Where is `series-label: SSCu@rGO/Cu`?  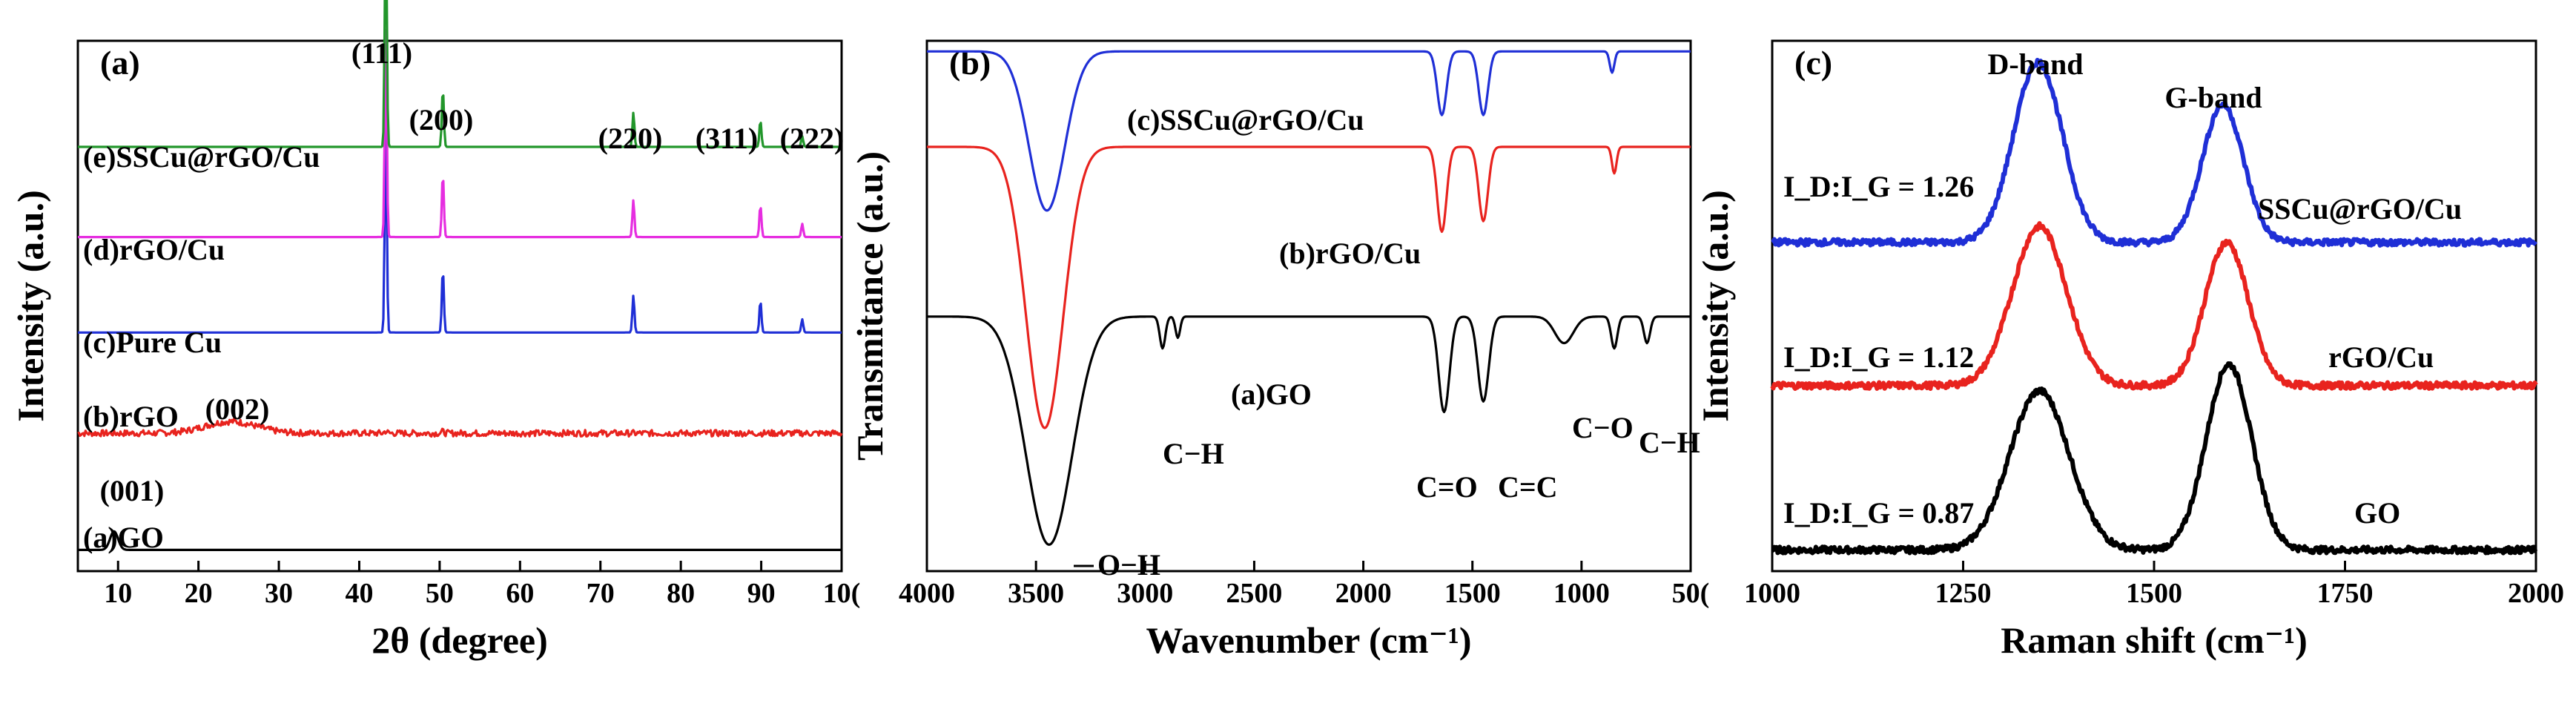 series-label: SSCu@rGO/Cu is located at coordinates (2360, 208).